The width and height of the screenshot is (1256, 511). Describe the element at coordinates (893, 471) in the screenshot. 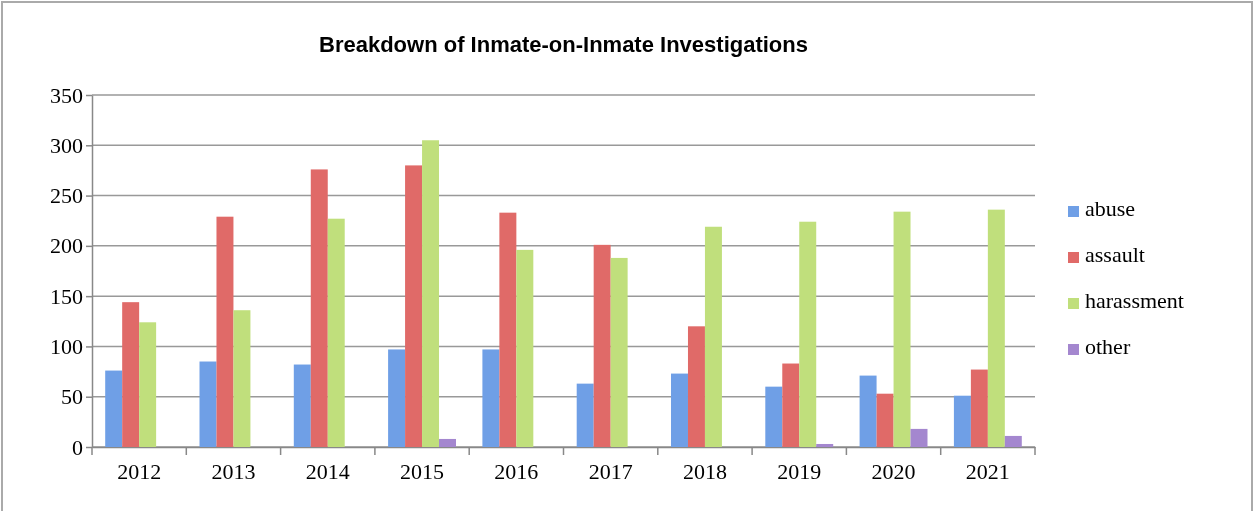

I see `x-tick-label: 2020` at that location.